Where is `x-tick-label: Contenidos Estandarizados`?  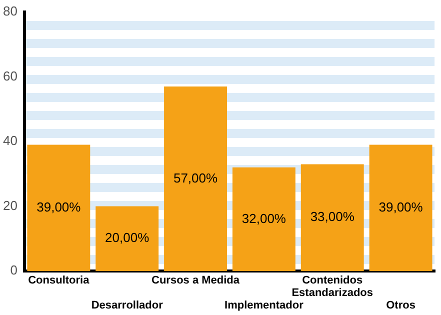 x-tick-label: Contenidos Estandarizados is located at coordinates (333, 287).